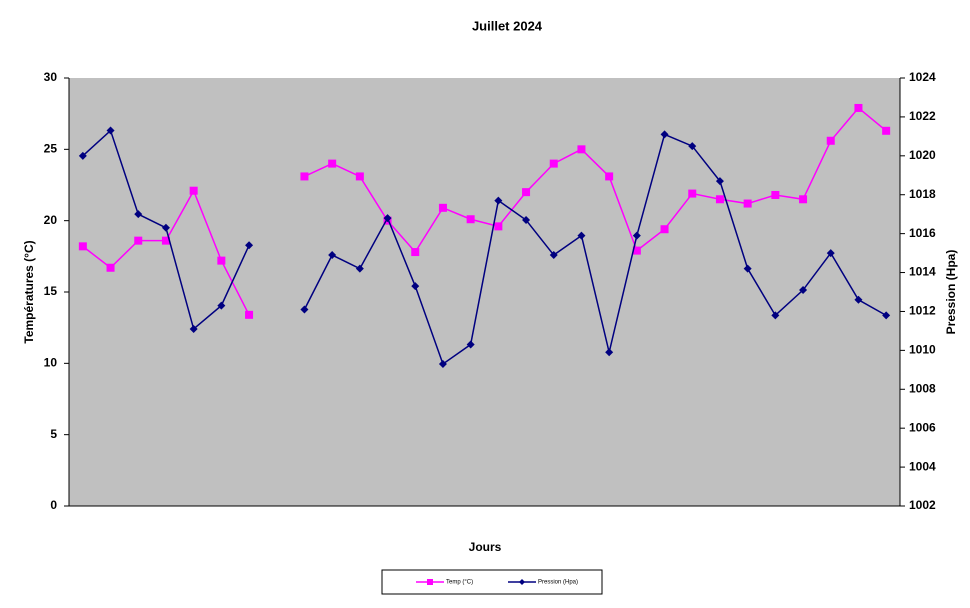 The width and height of the screenshot is (970, 608). I want to click on y2-tick-label: 1016, so click(922, 233).